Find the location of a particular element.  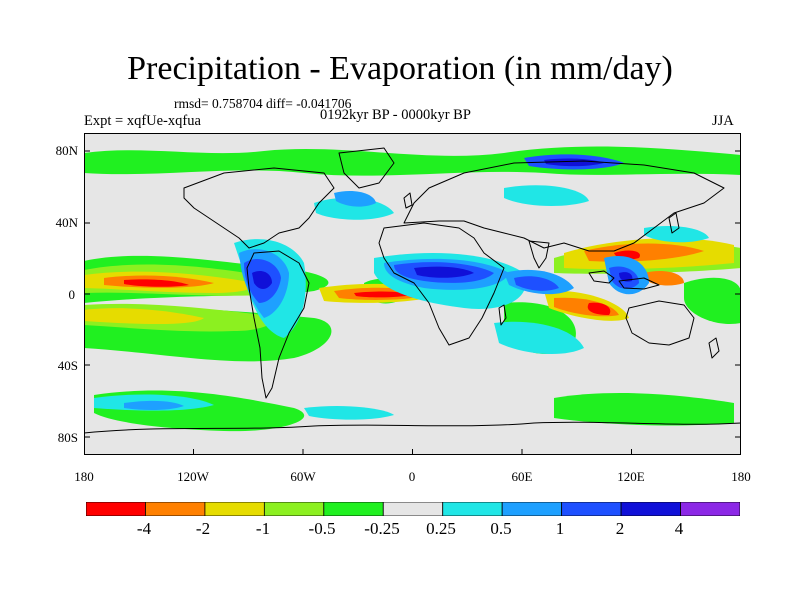

y-tick-label-40n: 40N is located at coordinates (66, 222).